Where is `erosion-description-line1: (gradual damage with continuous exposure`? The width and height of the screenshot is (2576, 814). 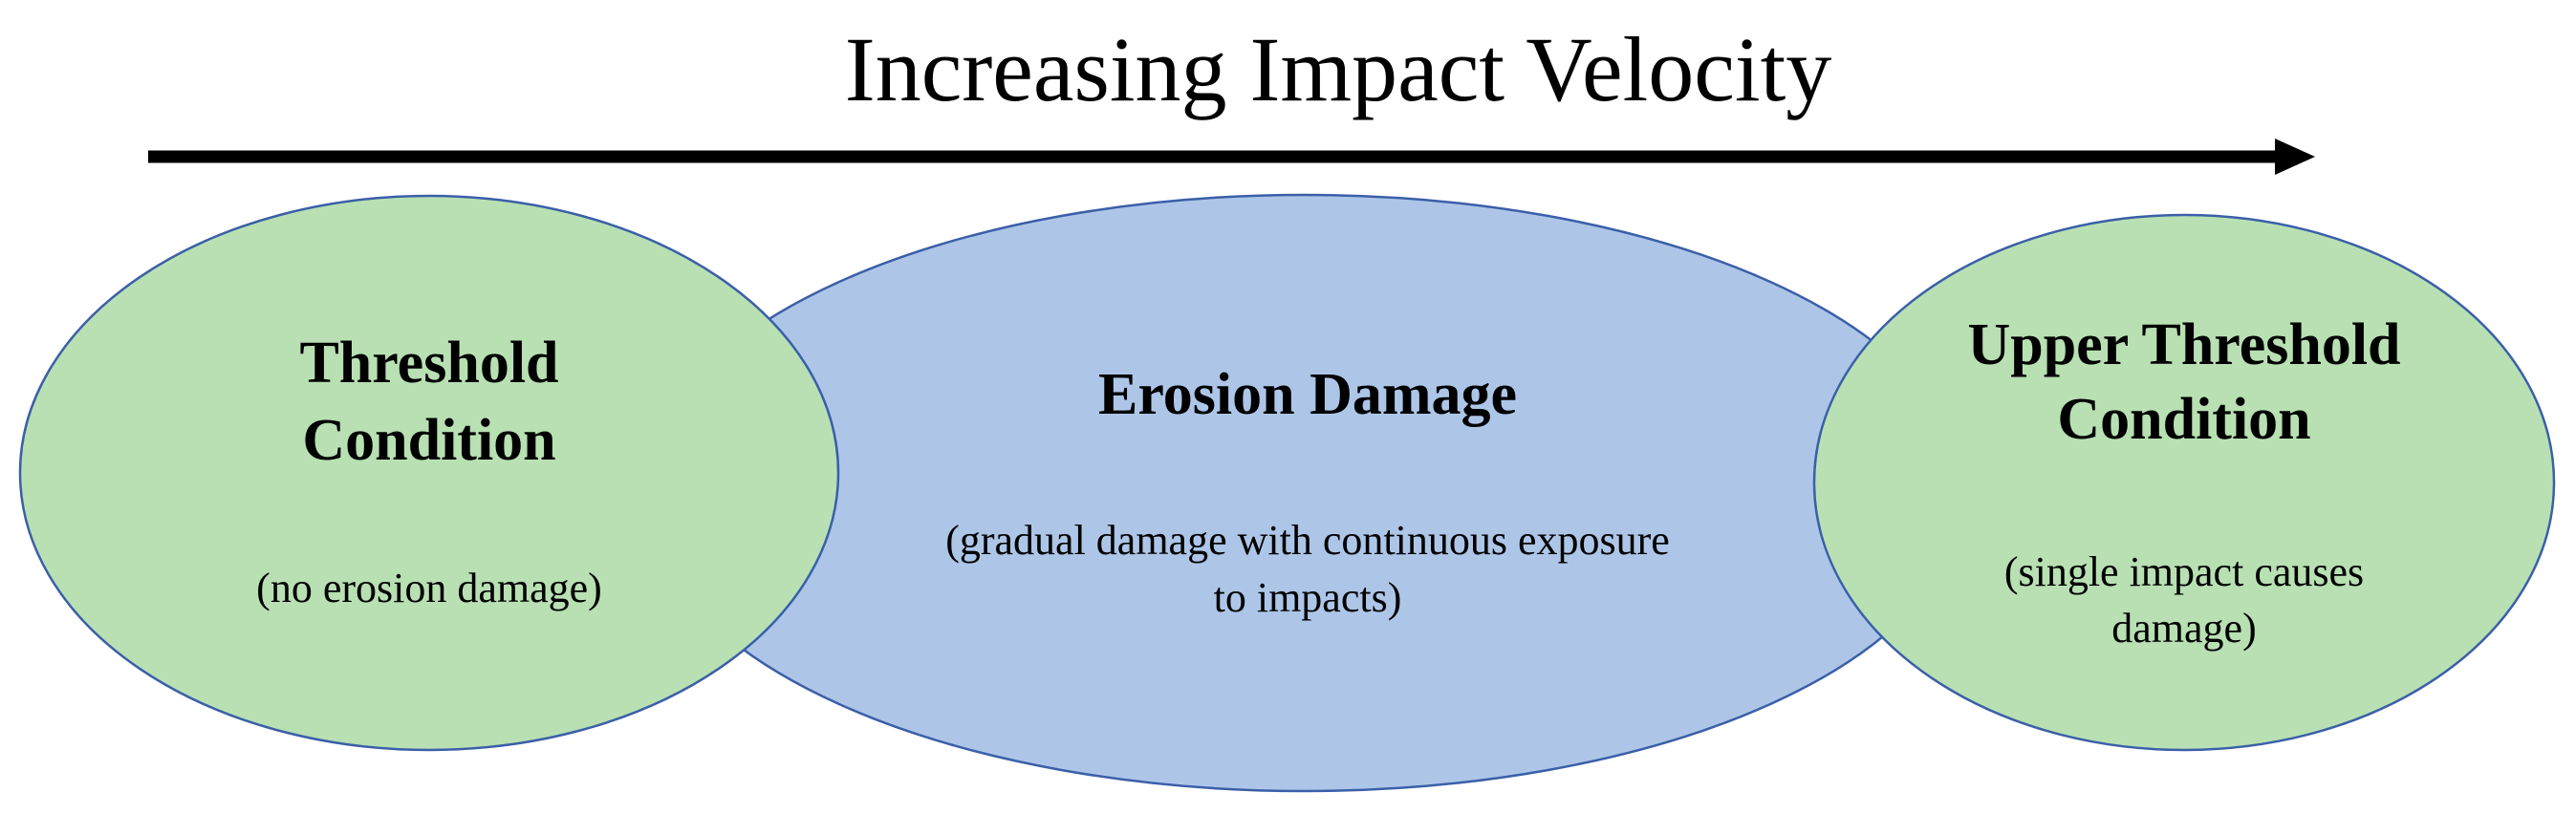 erosion-description-line1: (gradual damage with continuous exposure is located at coordinates (1307, 541).